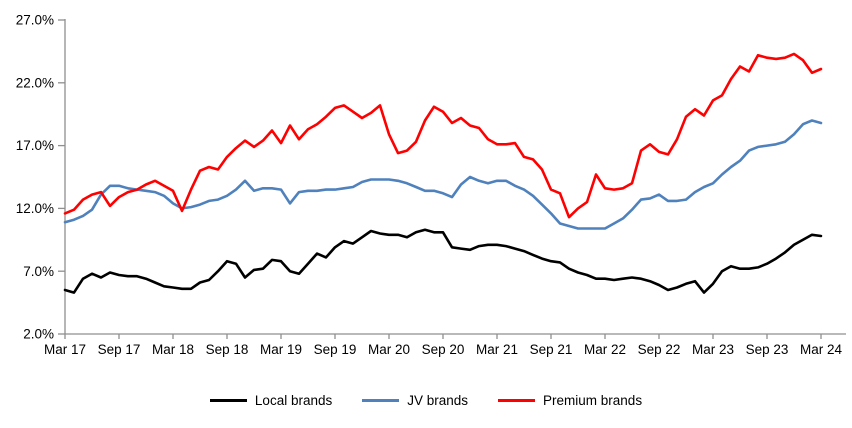 The height and width of the screenshot is (428, 852). I want to click on y-tick-label: 27.0%, so click(35, 20).